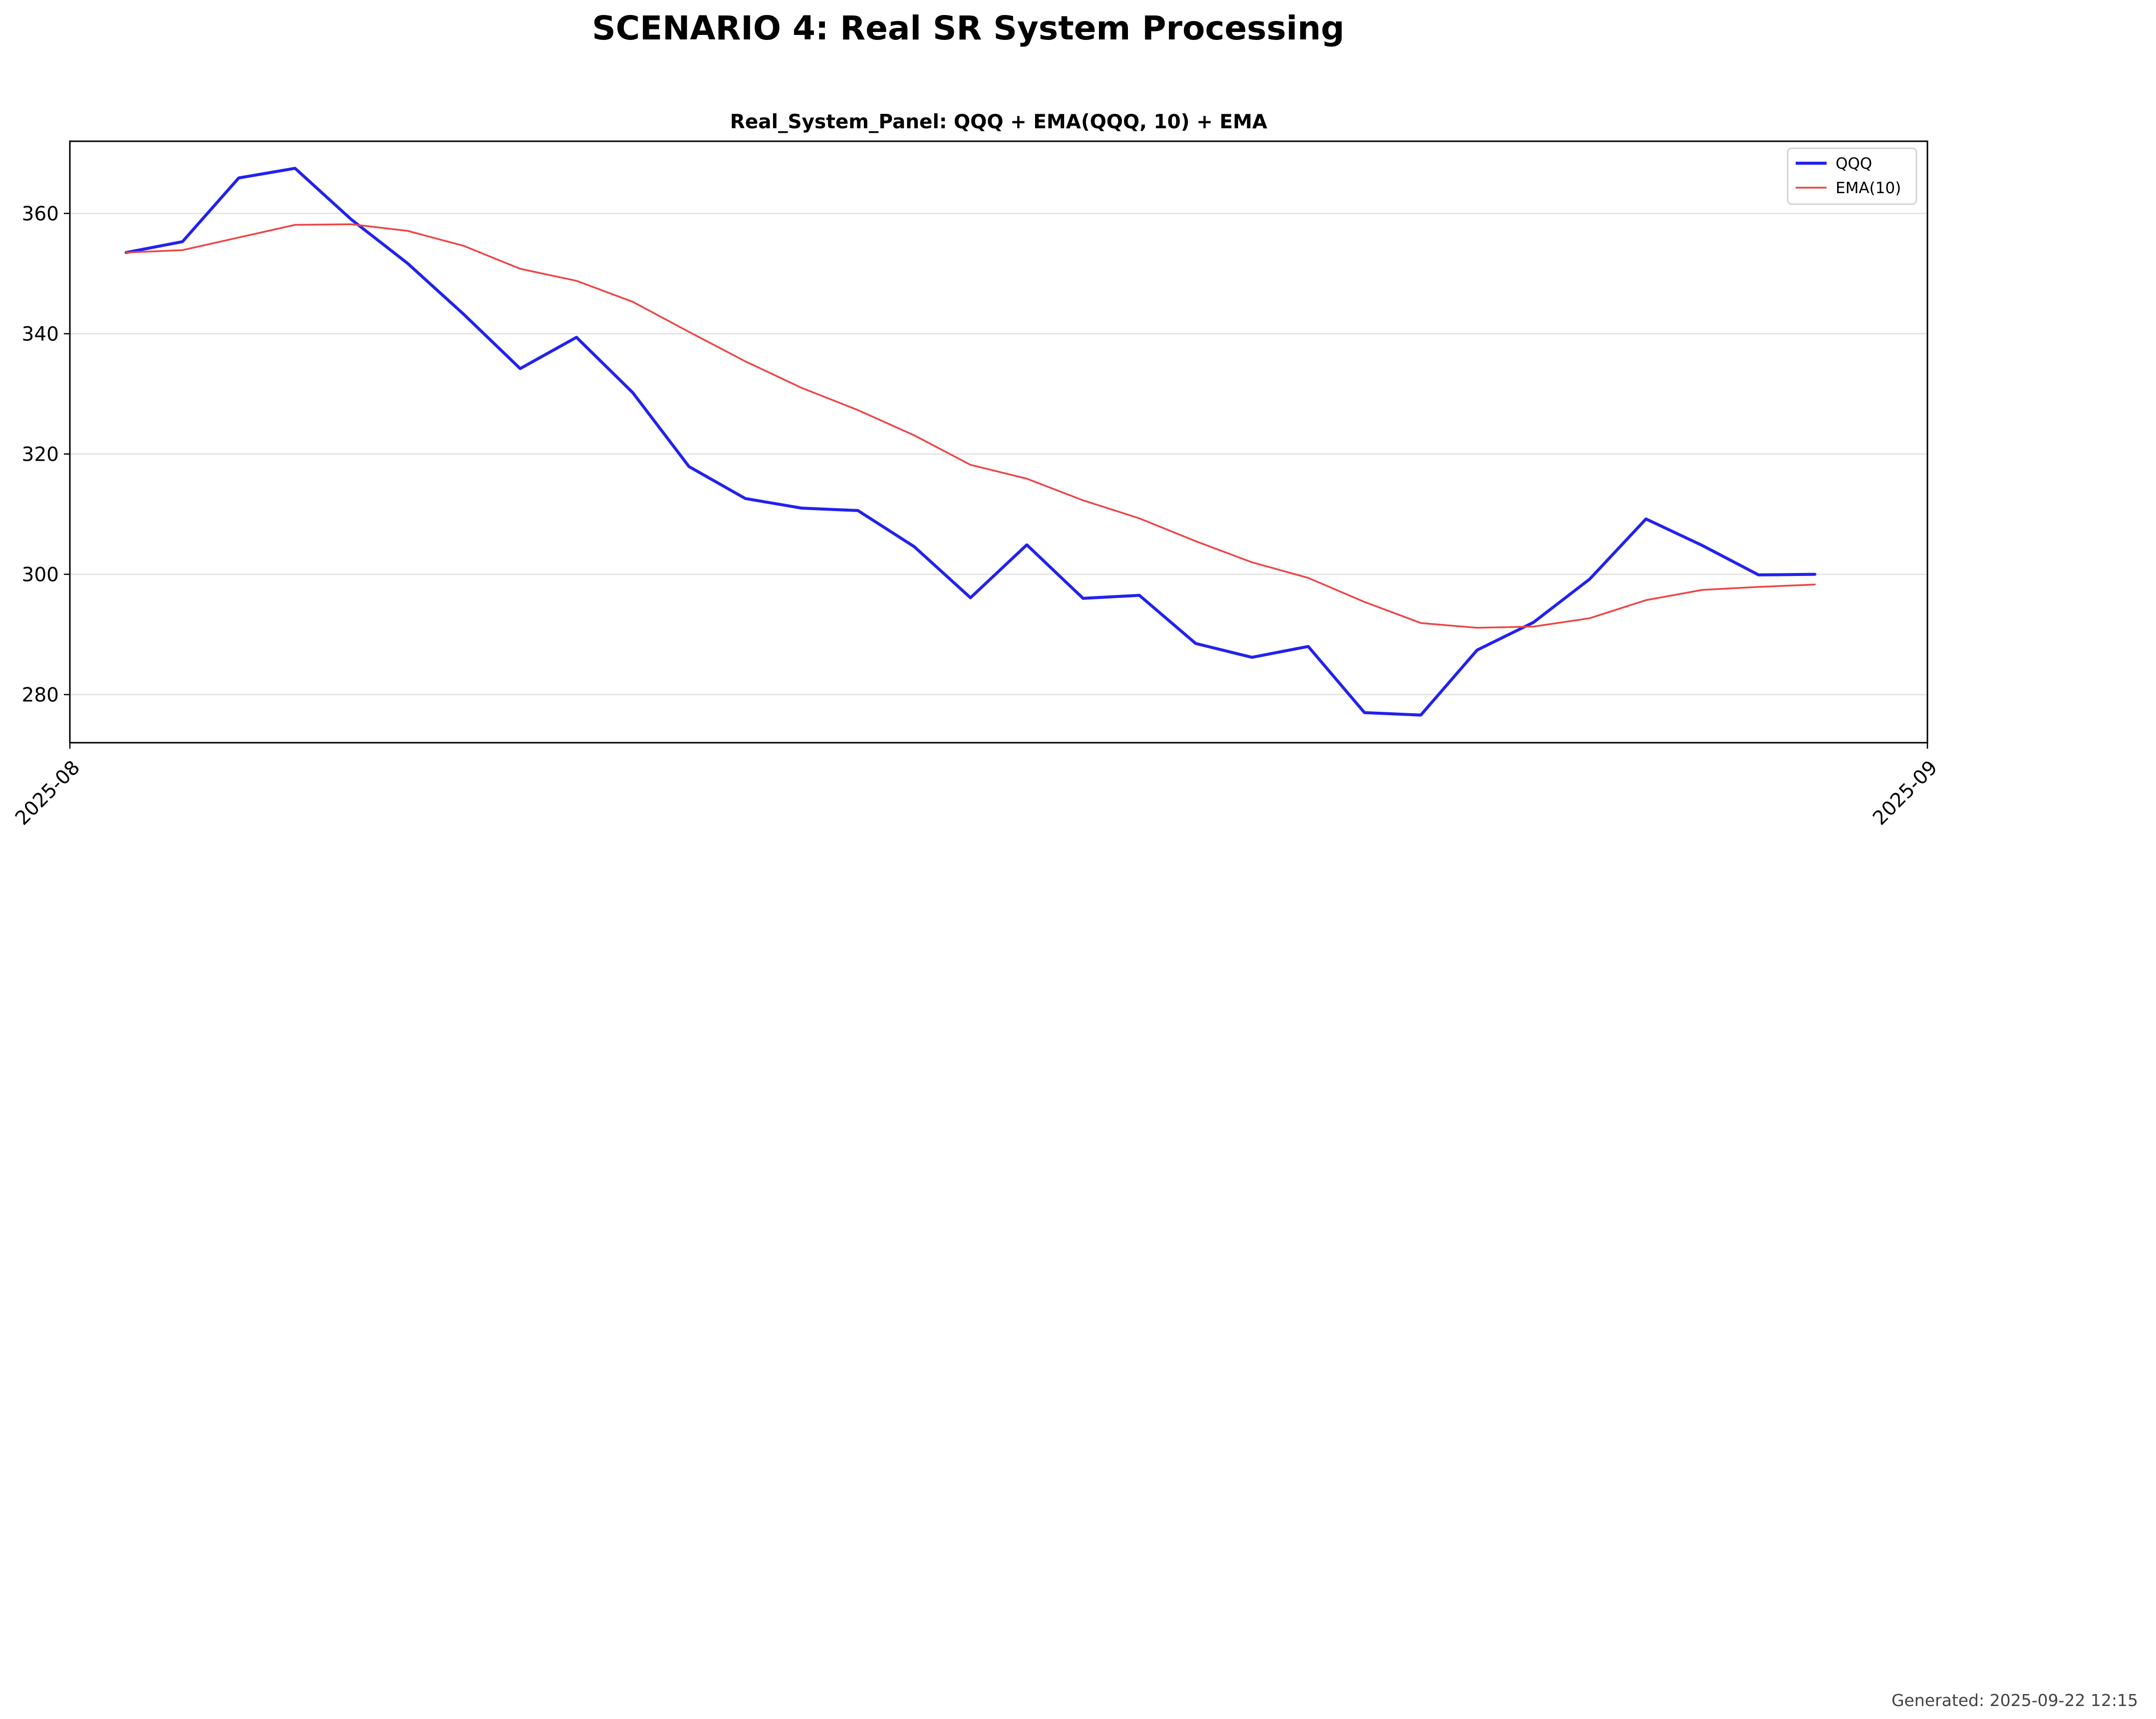 This screenshot has width=2156, height=1719. What do you see at coordinates (976, 786) in the screenshot?
I see `x-axis: 2025-08 2025-09` at bounding box center [976, 786].